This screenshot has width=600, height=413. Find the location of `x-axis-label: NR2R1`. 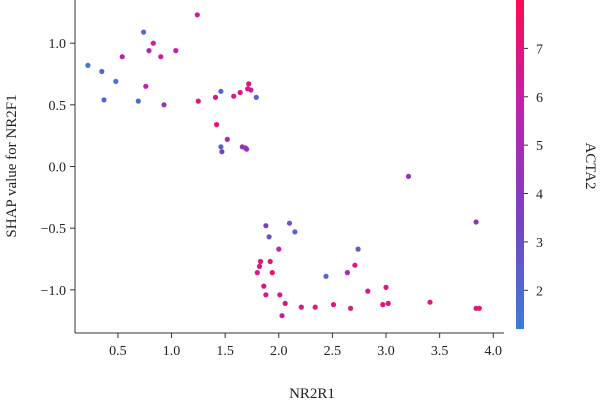

x-axis-label: NR2R1 is located at coordinates (312, 394).